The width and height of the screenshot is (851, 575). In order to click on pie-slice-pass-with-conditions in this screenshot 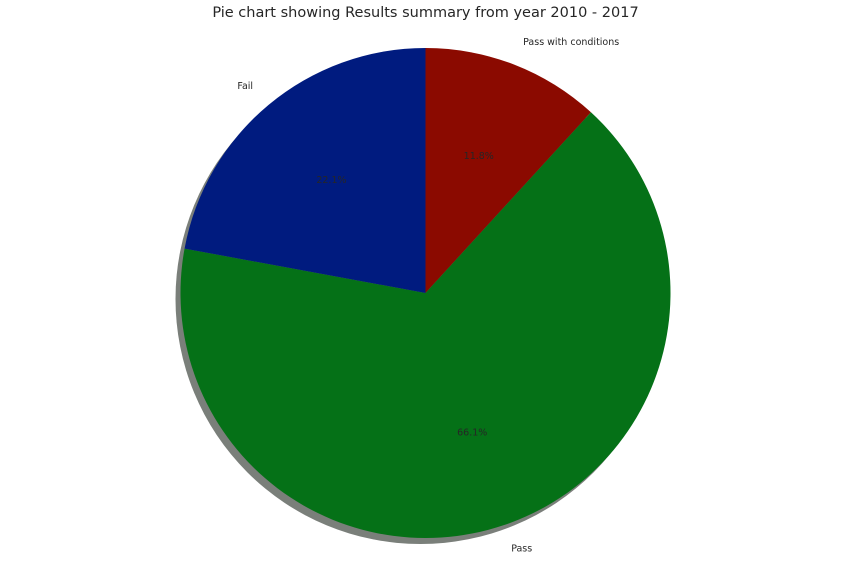, I will do `click(508, 170)`.